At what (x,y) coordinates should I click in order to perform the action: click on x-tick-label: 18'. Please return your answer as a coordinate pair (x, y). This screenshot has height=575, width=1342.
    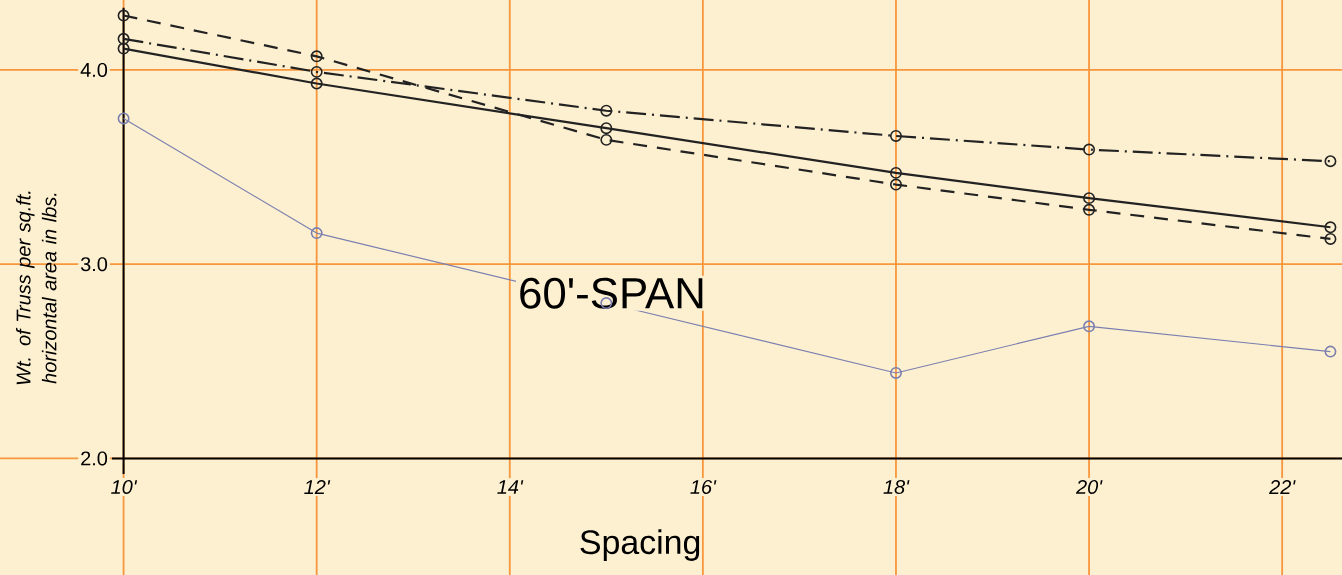
    Looking at the image, I should click on (896, 487).